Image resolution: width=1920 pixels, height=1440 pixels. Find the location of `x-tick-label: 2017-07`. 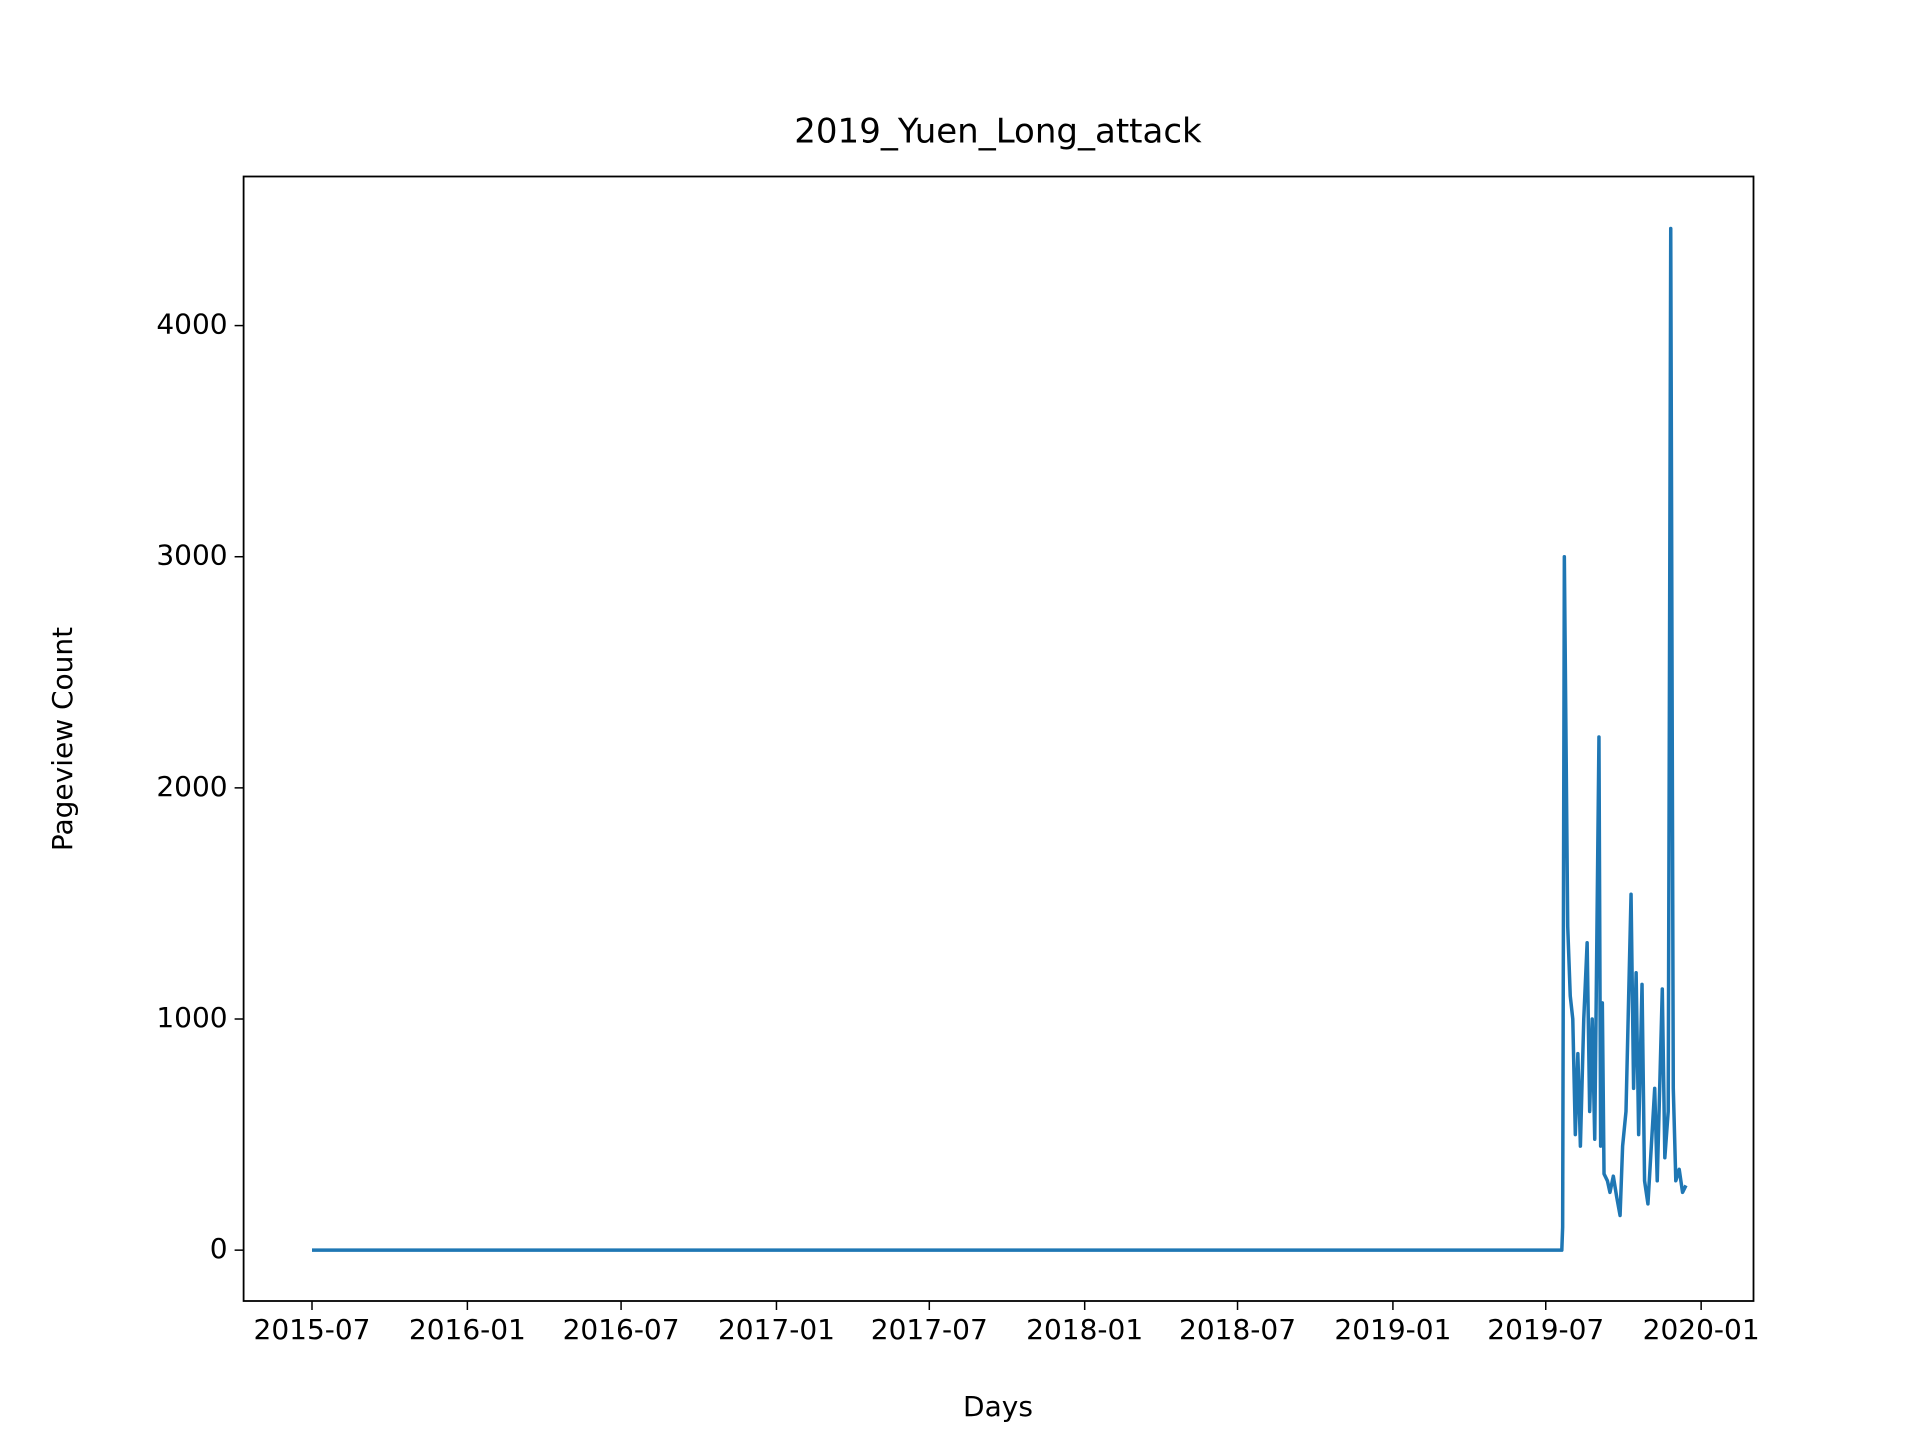

x-tick-label: 2017-07 is located at coordinates (929, 1329).